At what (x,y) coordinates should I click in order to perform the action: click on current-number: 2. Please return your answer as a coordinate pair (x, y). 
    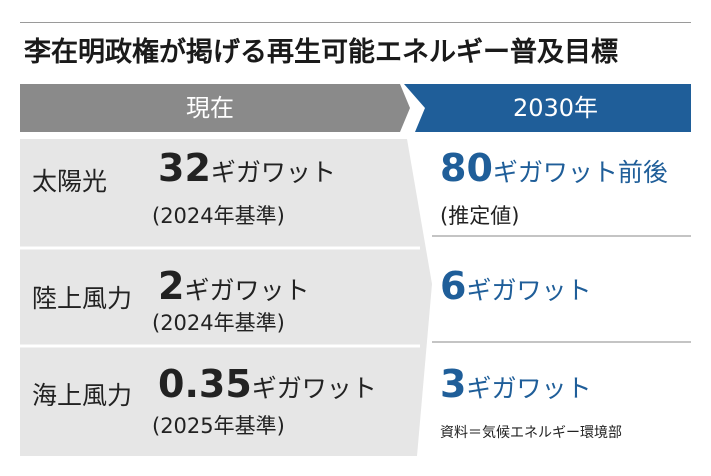
    Looking at the image, I should click on (171, 286).